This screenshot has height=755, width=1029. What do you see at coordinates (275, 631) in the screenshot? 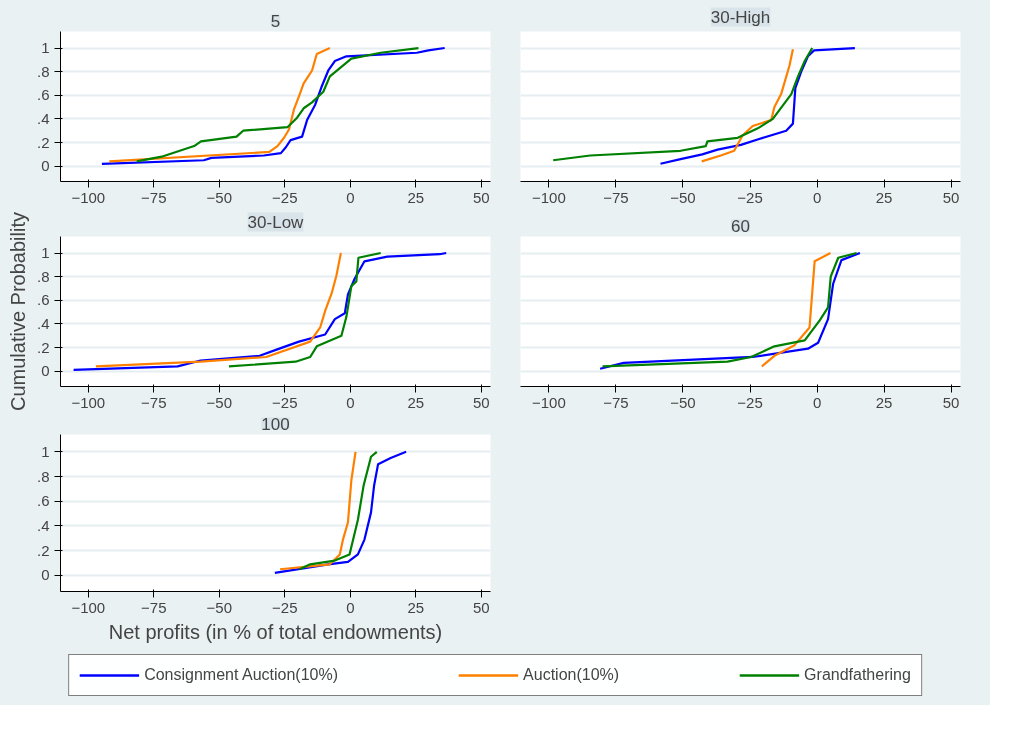
I see `x-axis-title: Net profits (in % of total endowments)` at bounding box center [275, 631].